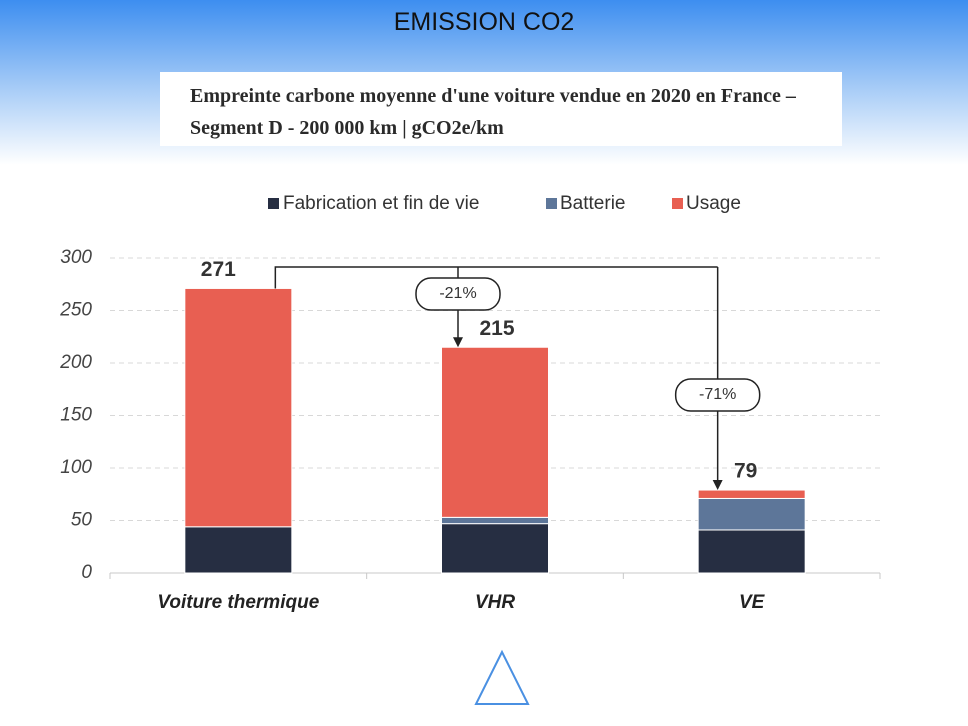  I want to click on y-tick-label: 0, so click(86, 572).